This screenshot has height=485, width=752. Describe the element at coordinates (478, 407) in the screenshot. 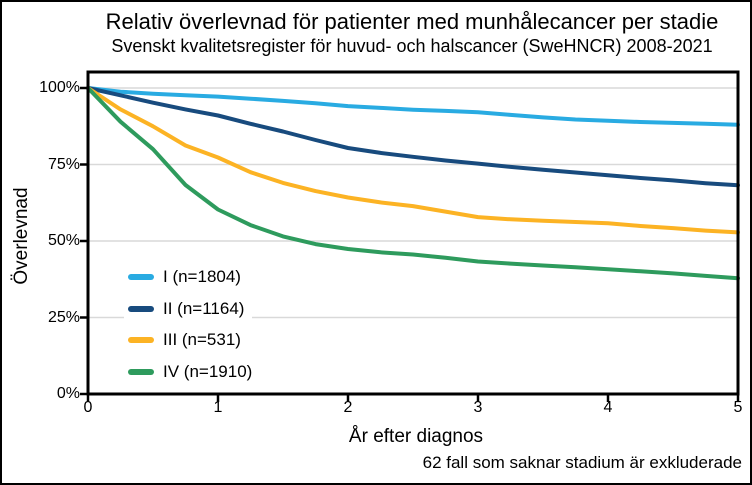

I see `x-tick-label-3: 3` at that location.